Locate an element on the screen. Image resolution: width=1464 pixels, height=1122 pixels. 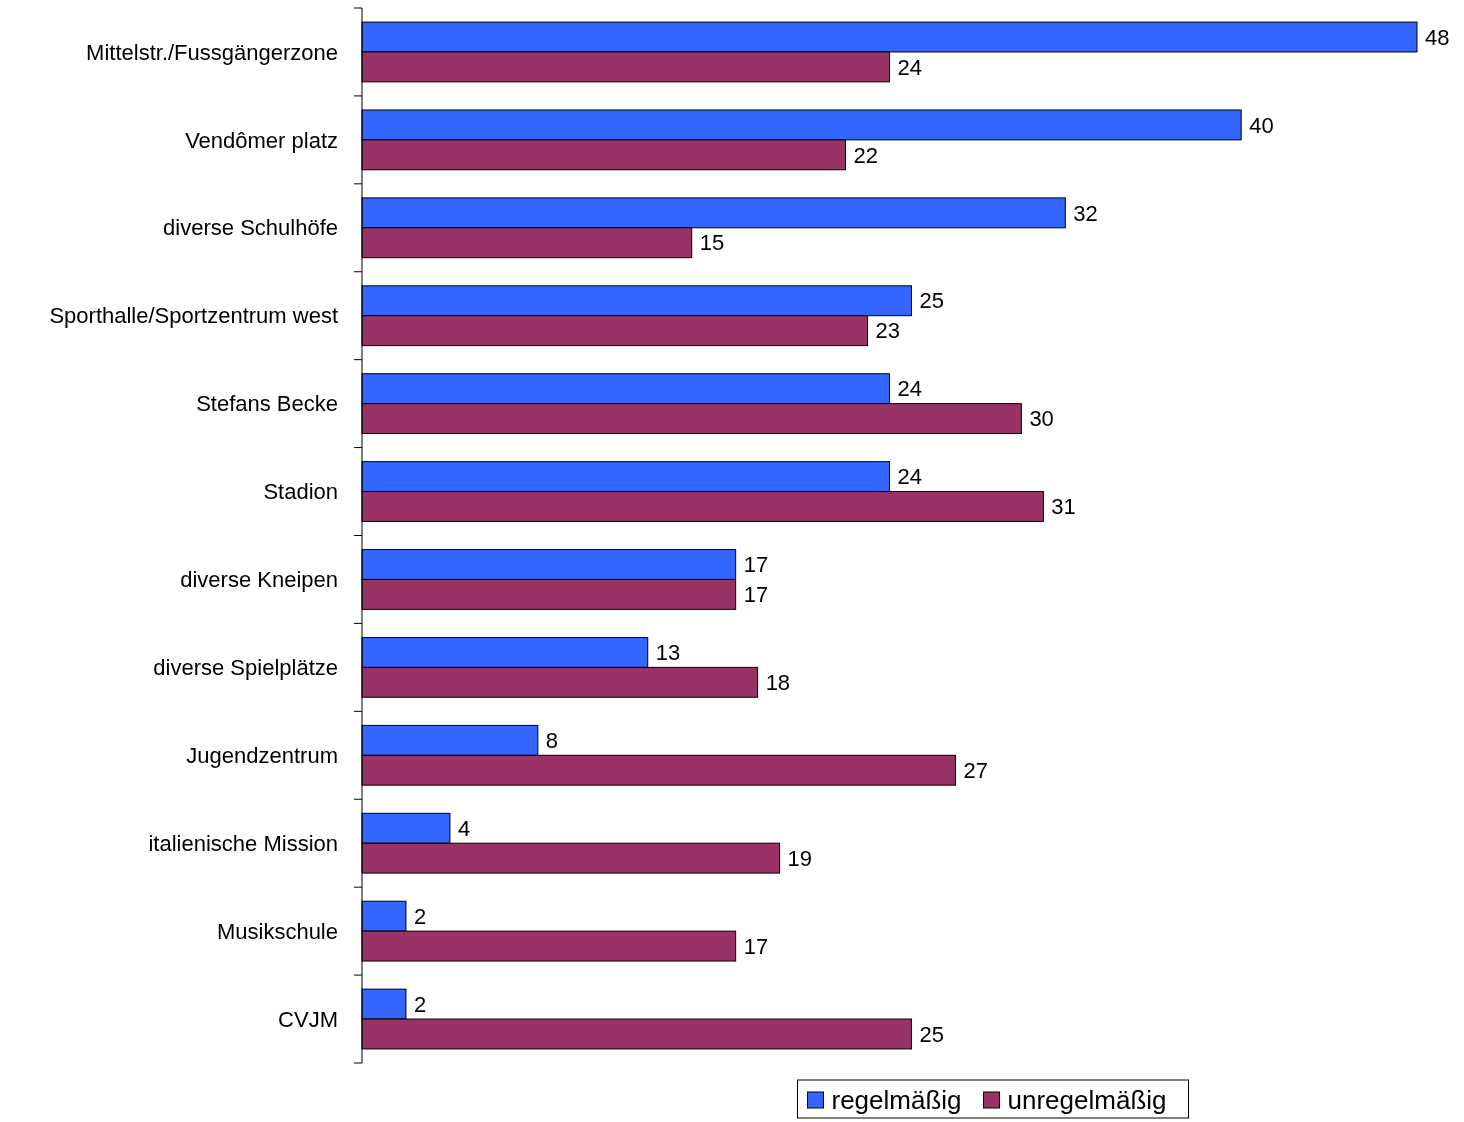
legend-label: unregelmäßig is located at coordinates (1087, 1100).